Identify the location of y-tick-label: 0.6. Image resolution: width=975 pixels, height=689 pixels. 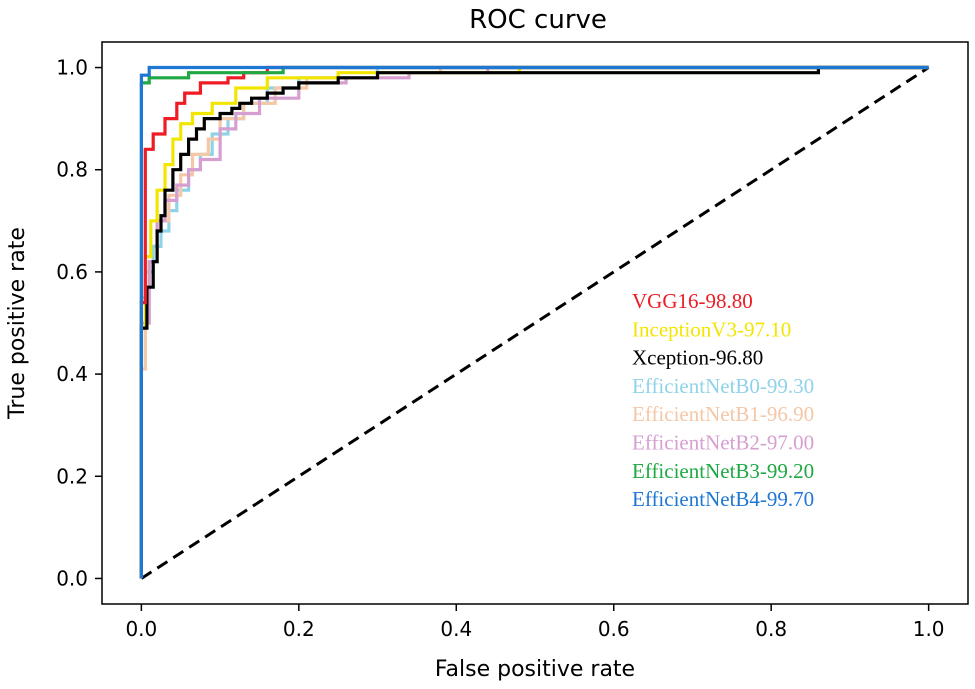
(72, 272).